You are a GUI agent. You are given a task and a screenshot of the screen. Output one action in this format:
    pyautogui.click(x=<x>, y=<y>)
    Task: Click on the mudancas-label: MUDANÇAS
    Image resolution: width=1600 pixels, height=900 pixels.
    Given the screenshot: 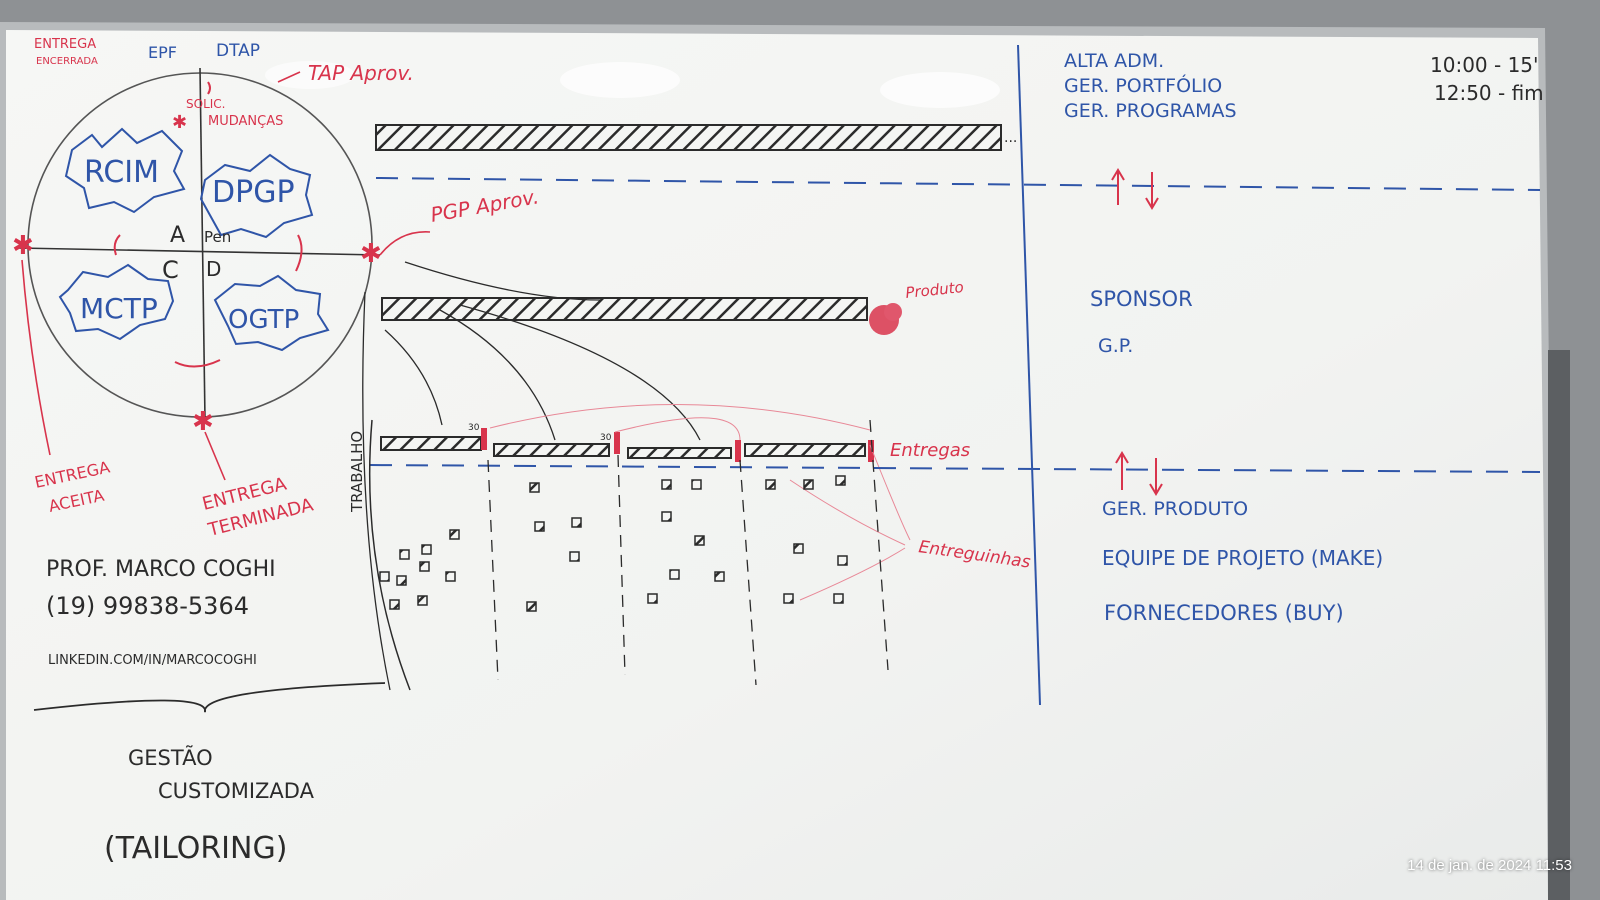 What is the action you would take?
    pyautogui.click(x=245, y=121)
    